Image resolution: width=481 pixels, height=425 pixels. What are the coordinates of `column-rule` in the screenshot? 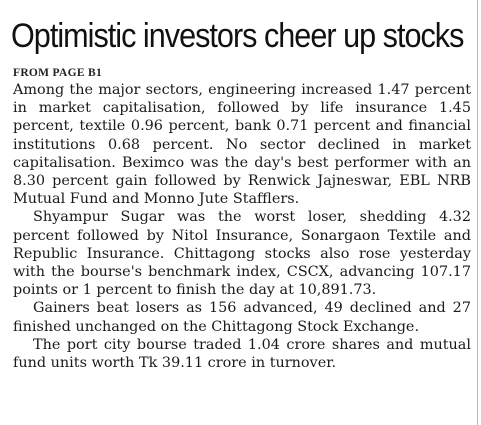 It's located at (477, 212).